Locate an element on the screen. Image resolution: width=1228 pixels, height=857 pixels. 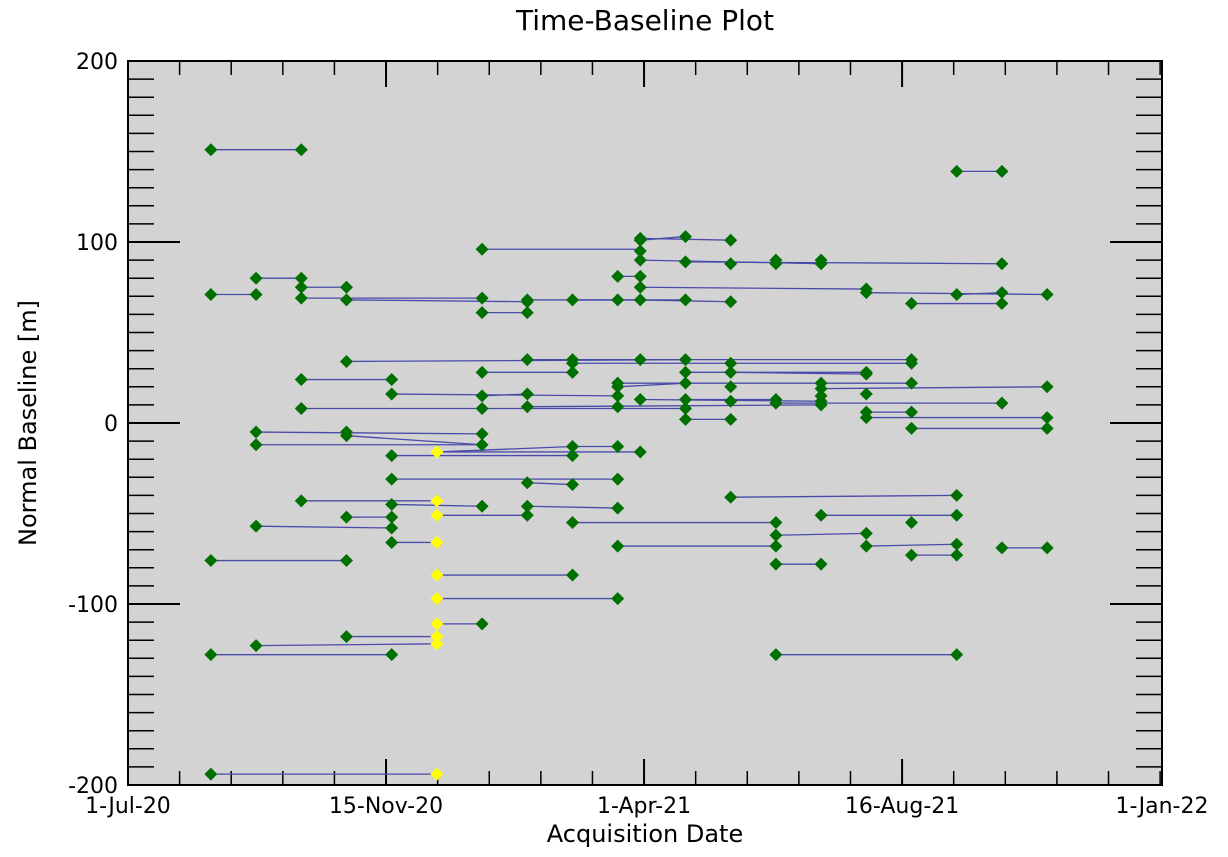
x-tick-label: 1-Apr-21 is located at coordinates (644, 806).